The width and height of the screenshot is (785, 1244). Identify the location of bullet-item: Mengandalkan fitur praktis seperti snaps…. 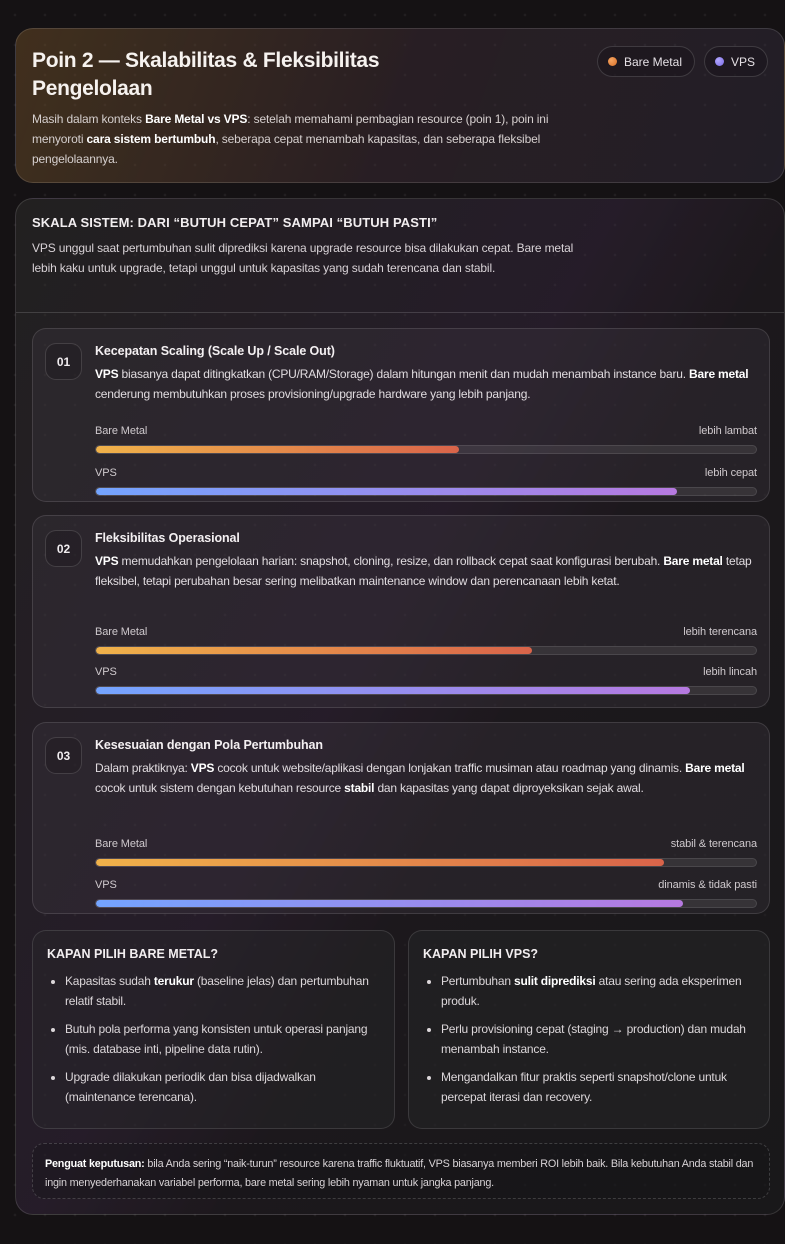
(598, 1087).